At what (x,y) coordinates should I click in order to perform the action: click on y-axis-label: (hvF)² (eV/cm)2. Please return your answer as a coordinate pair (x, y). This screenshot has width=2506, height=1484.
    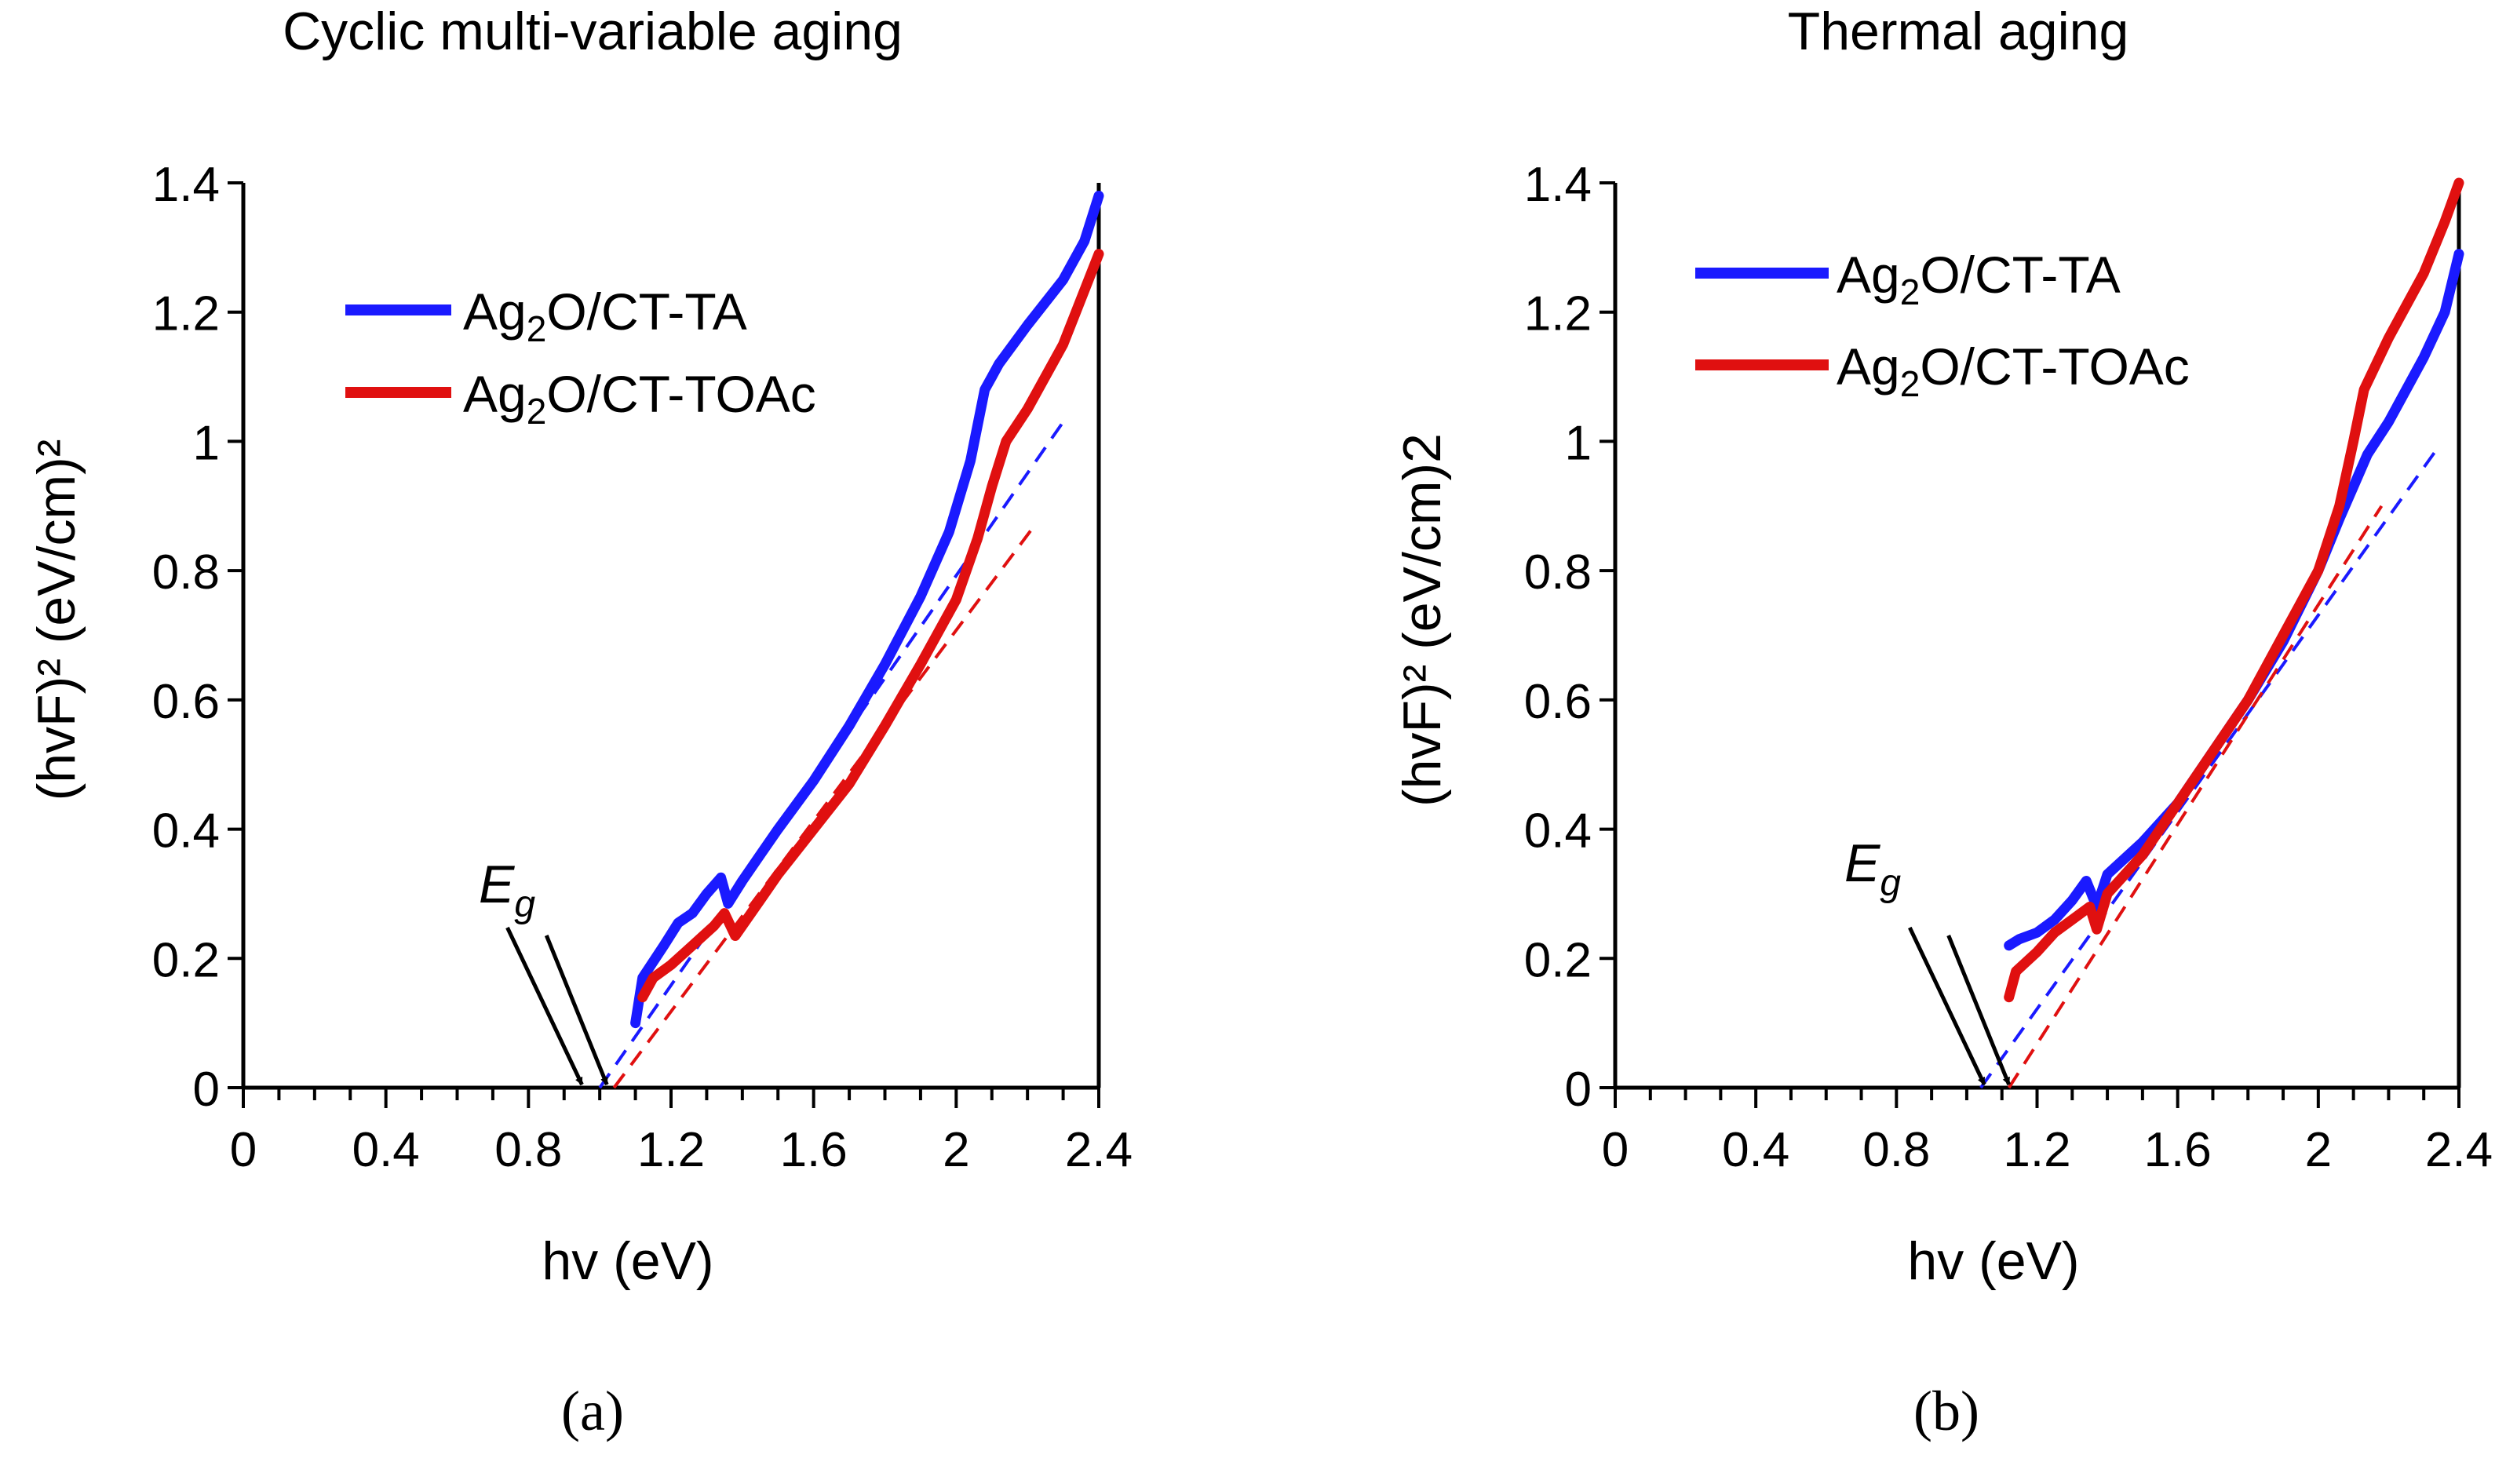
    Looking at the image, I should click on (1422, 620).